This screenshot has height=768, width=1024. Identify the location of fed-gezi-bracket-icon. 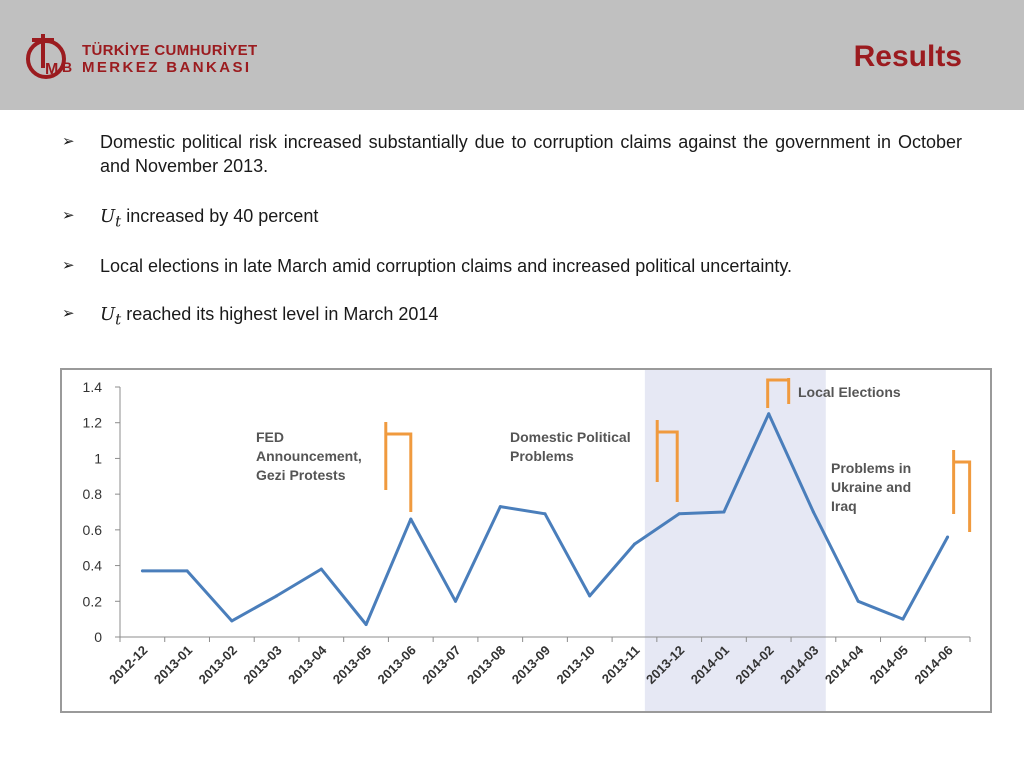
(399, 472).